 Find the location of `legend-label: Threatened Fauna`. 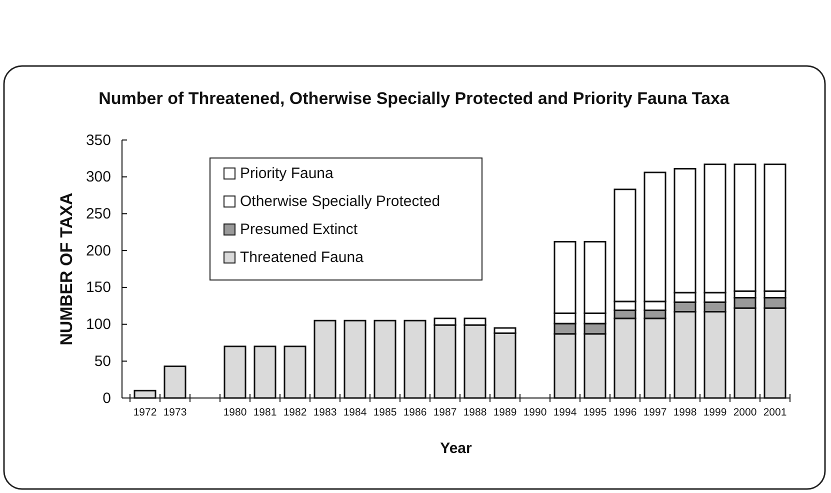

legend-label: Threatened Fauna is located at coordinates (302, 257).